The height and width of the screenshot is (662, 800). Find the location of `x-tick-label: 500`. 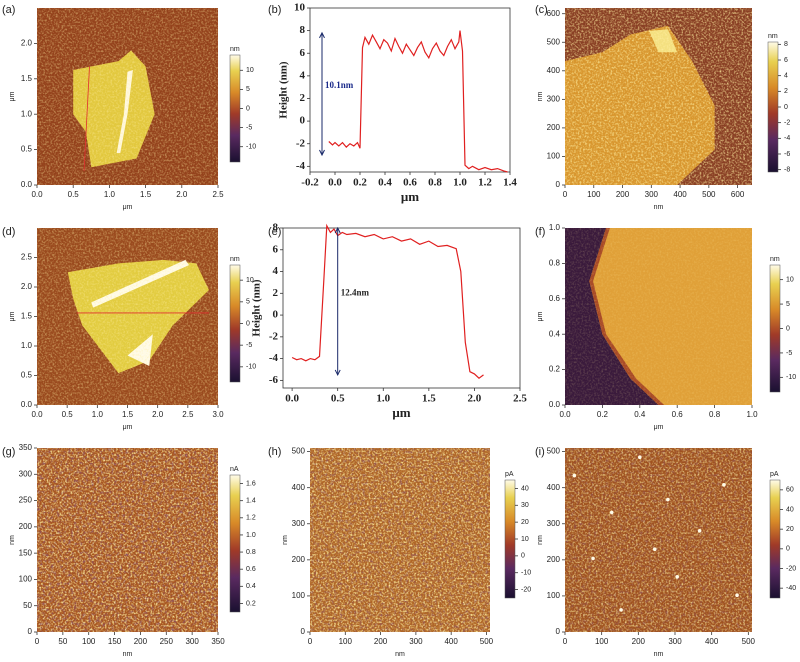

x-tick-label: 500 is located at coordinates (709, 194).